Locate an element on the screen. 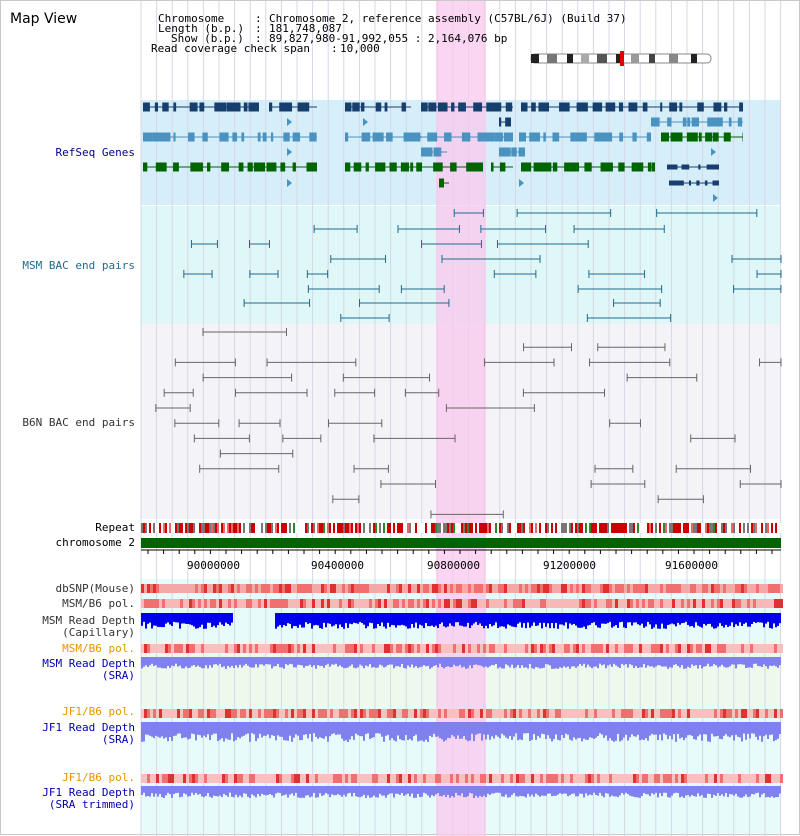  track-label-jf1-b6-pol: JF1/B6 pol. is located at coordinates (68, 712).